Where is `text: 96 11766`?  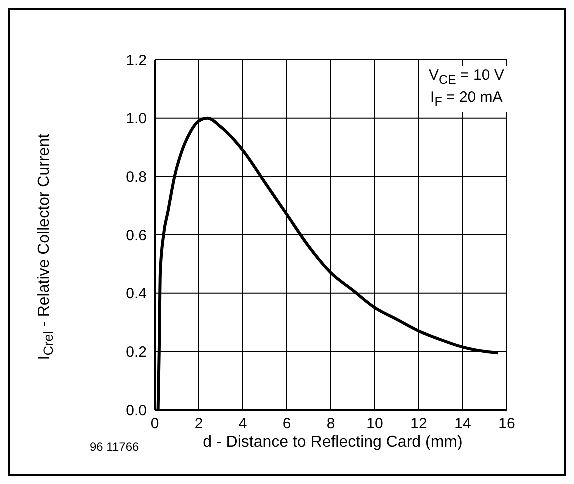
text: 96 11766 is located at coordinates (115, 447).